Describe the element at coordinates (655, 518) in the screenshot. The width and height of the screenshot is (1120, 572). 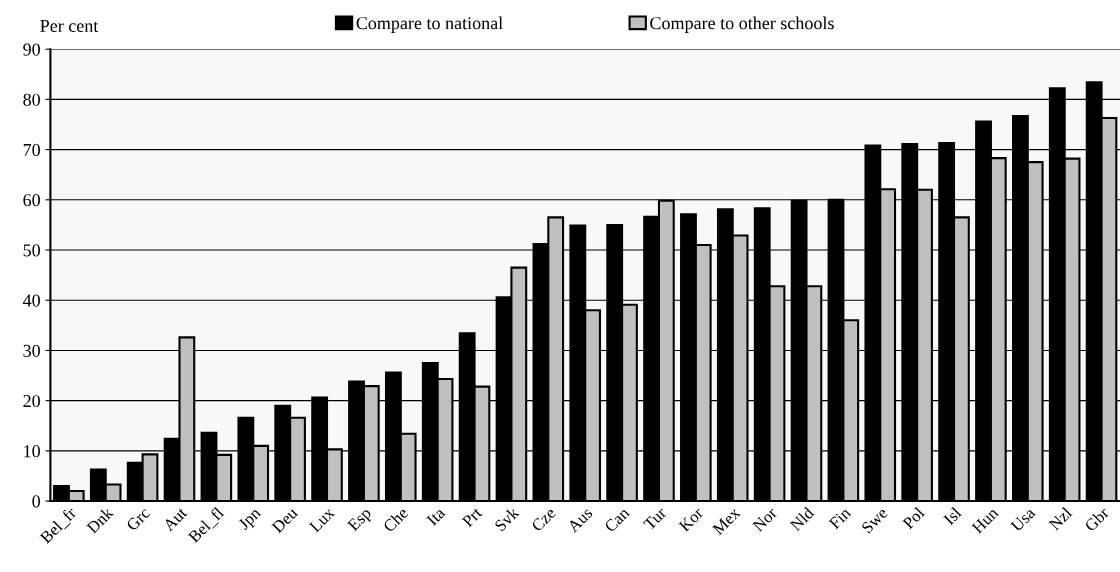
I see `x-tick-label: Tur` at that location.